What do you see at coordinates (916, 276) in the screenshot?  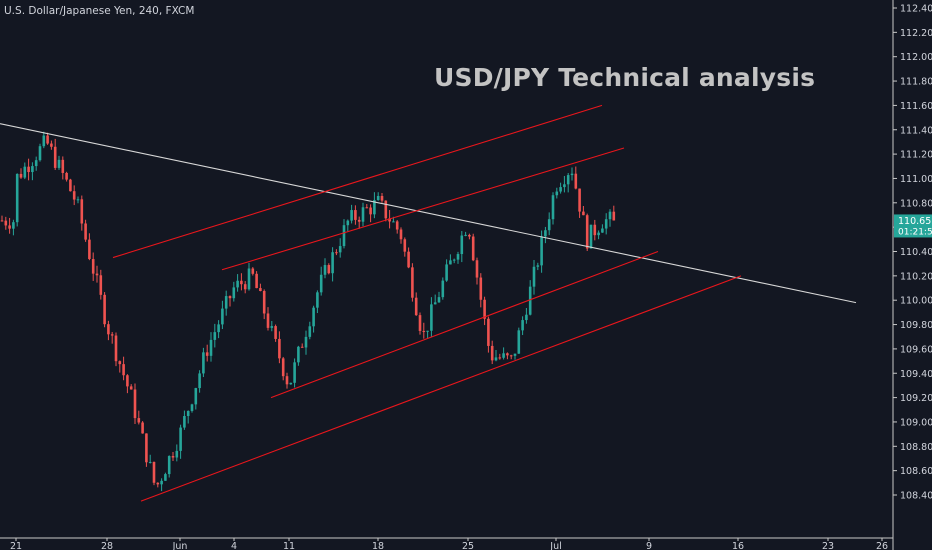 I see `y-tick-label: 110.200` at bounding box center [916, 276].